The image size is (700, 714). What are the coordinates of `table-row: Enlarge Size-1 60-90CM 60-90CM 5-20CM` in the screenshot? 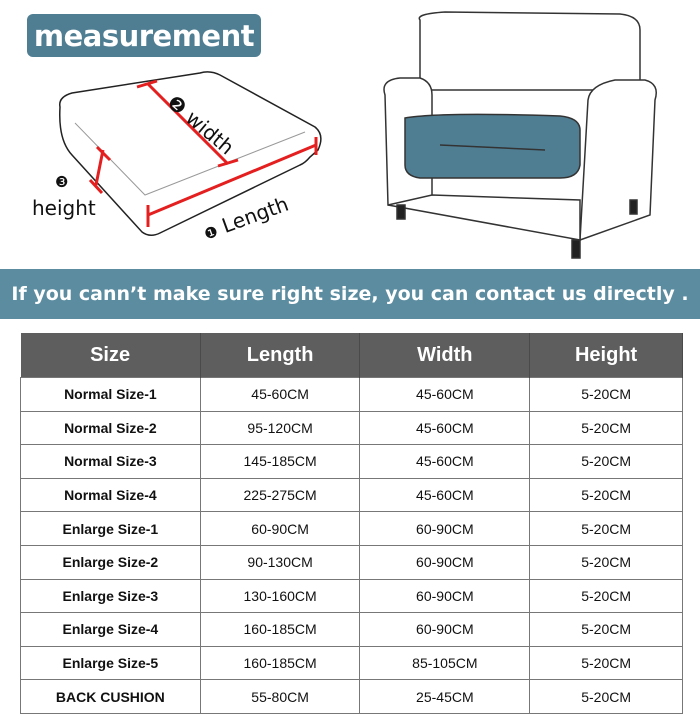 It's located at (351, 528).